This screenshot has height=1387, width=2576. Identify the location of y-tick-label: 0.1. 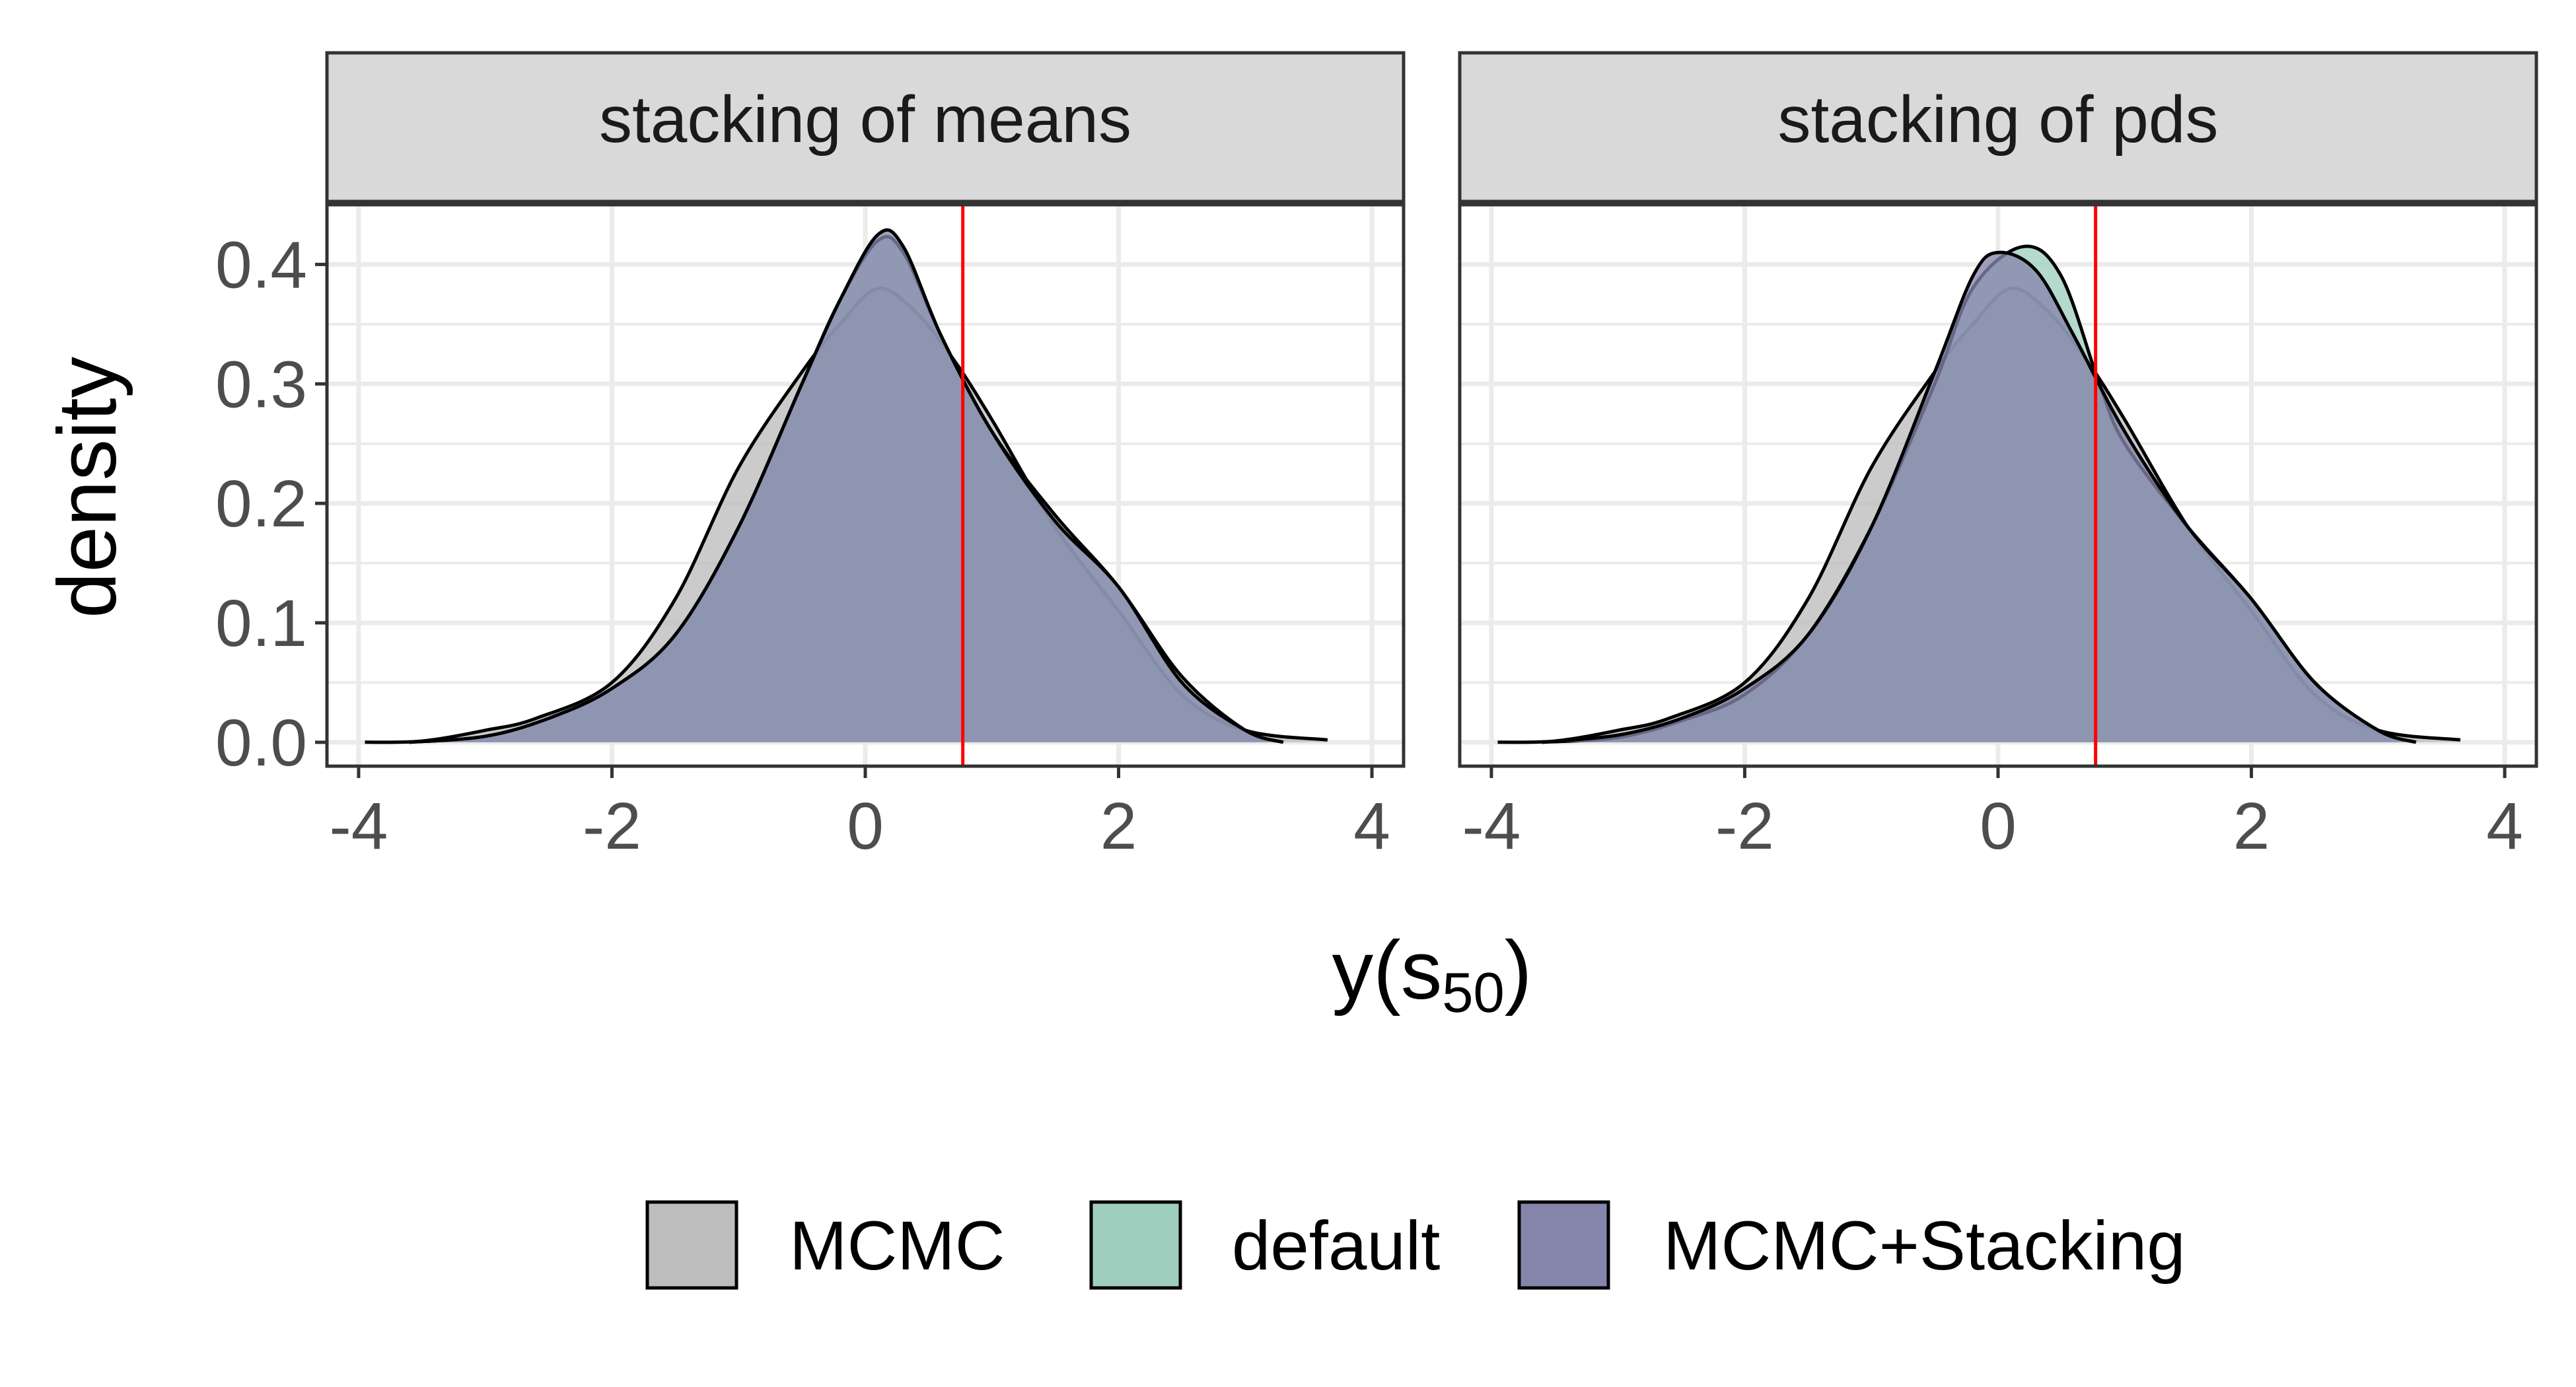
(261, 623).